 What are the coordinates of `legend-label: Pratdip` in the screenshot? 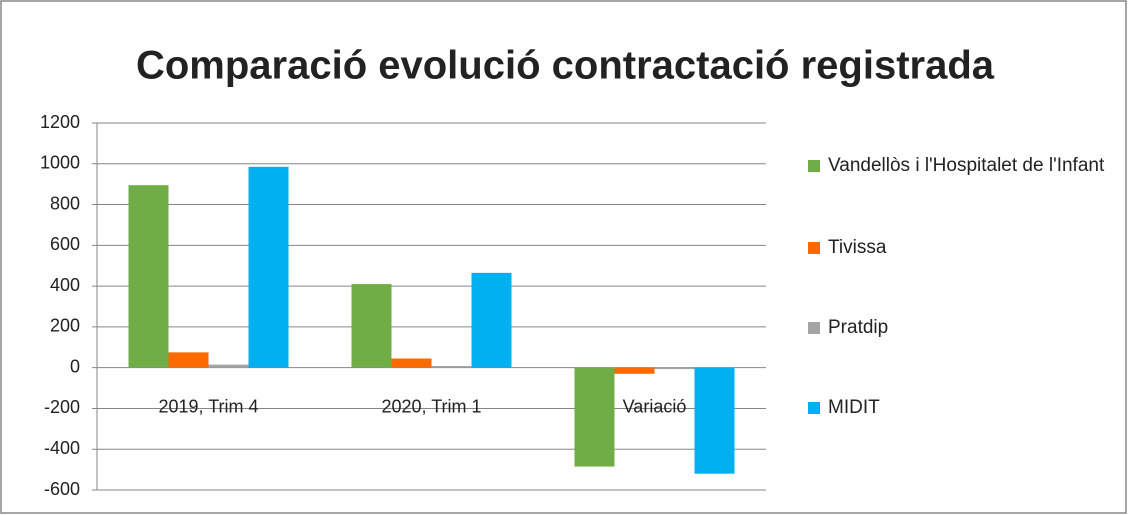 It's located at (858, 327).